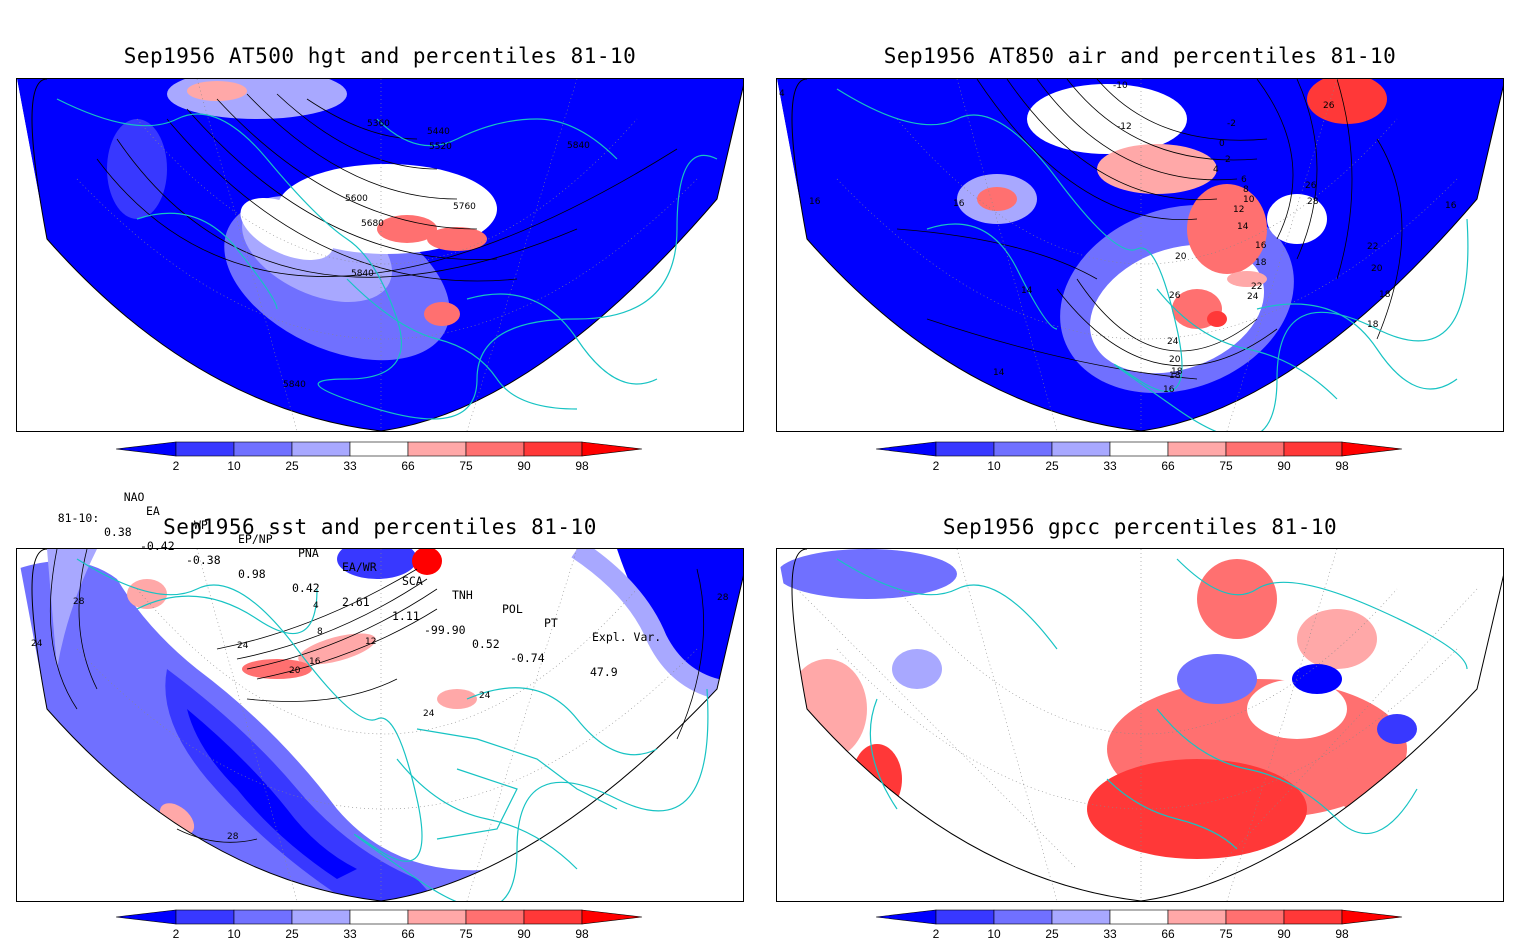 Image resolution: width=1520 pixels, height=950 pixels. Describe the element at coordinates (359, 567) in the screenshot. I see `index-name: EA/WR` at that location.